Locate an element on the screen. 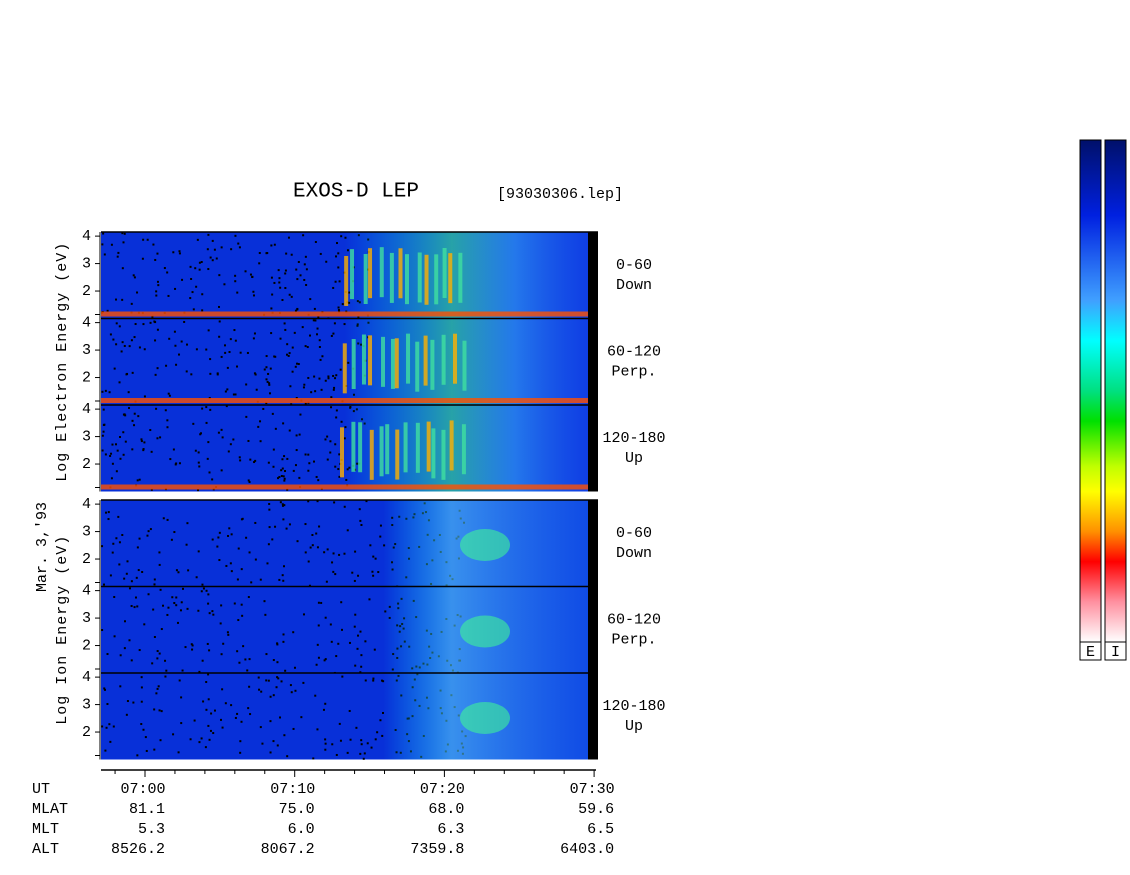 Image resolution: width=1130 pixels, height=875 pixels. row-label: ALT is located at coordinates (45, 849).